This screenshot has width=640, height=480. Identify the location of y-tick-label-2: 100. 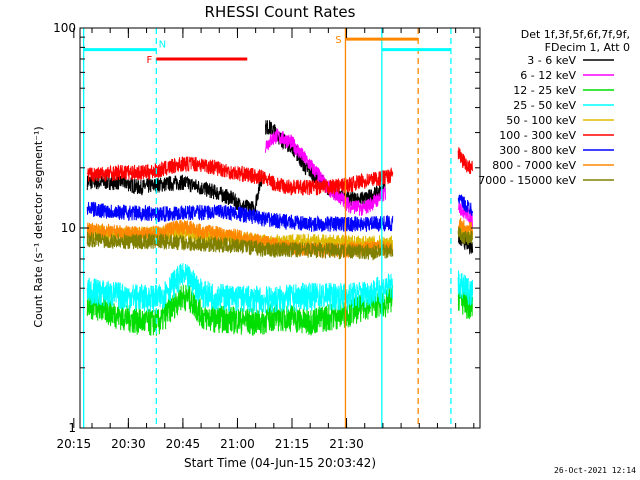
(64, 28).